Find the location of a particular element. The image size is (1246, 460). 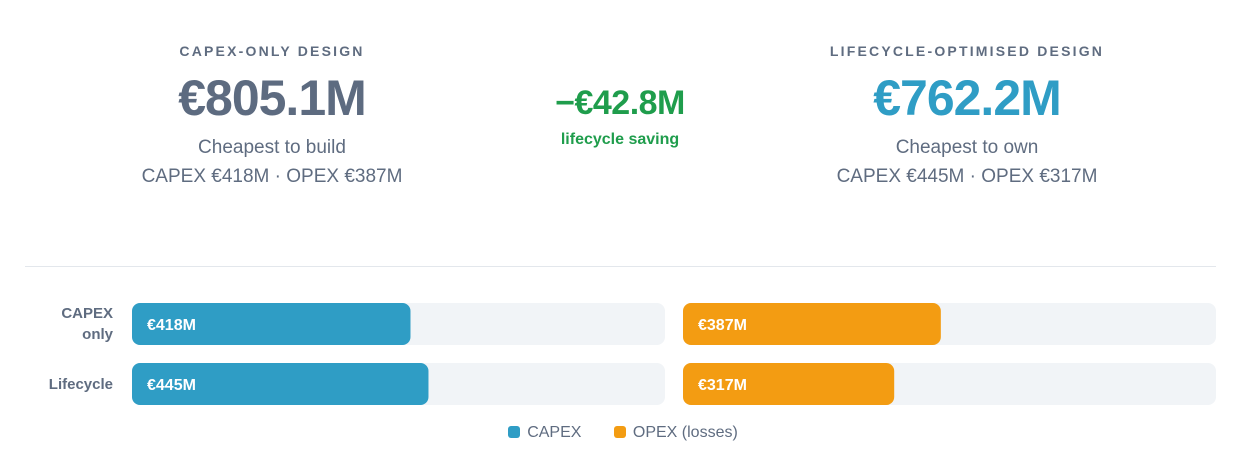

capex-only-breakdown: CAPEX €418M · OPEX €387M is located at coordinates (272, 176).